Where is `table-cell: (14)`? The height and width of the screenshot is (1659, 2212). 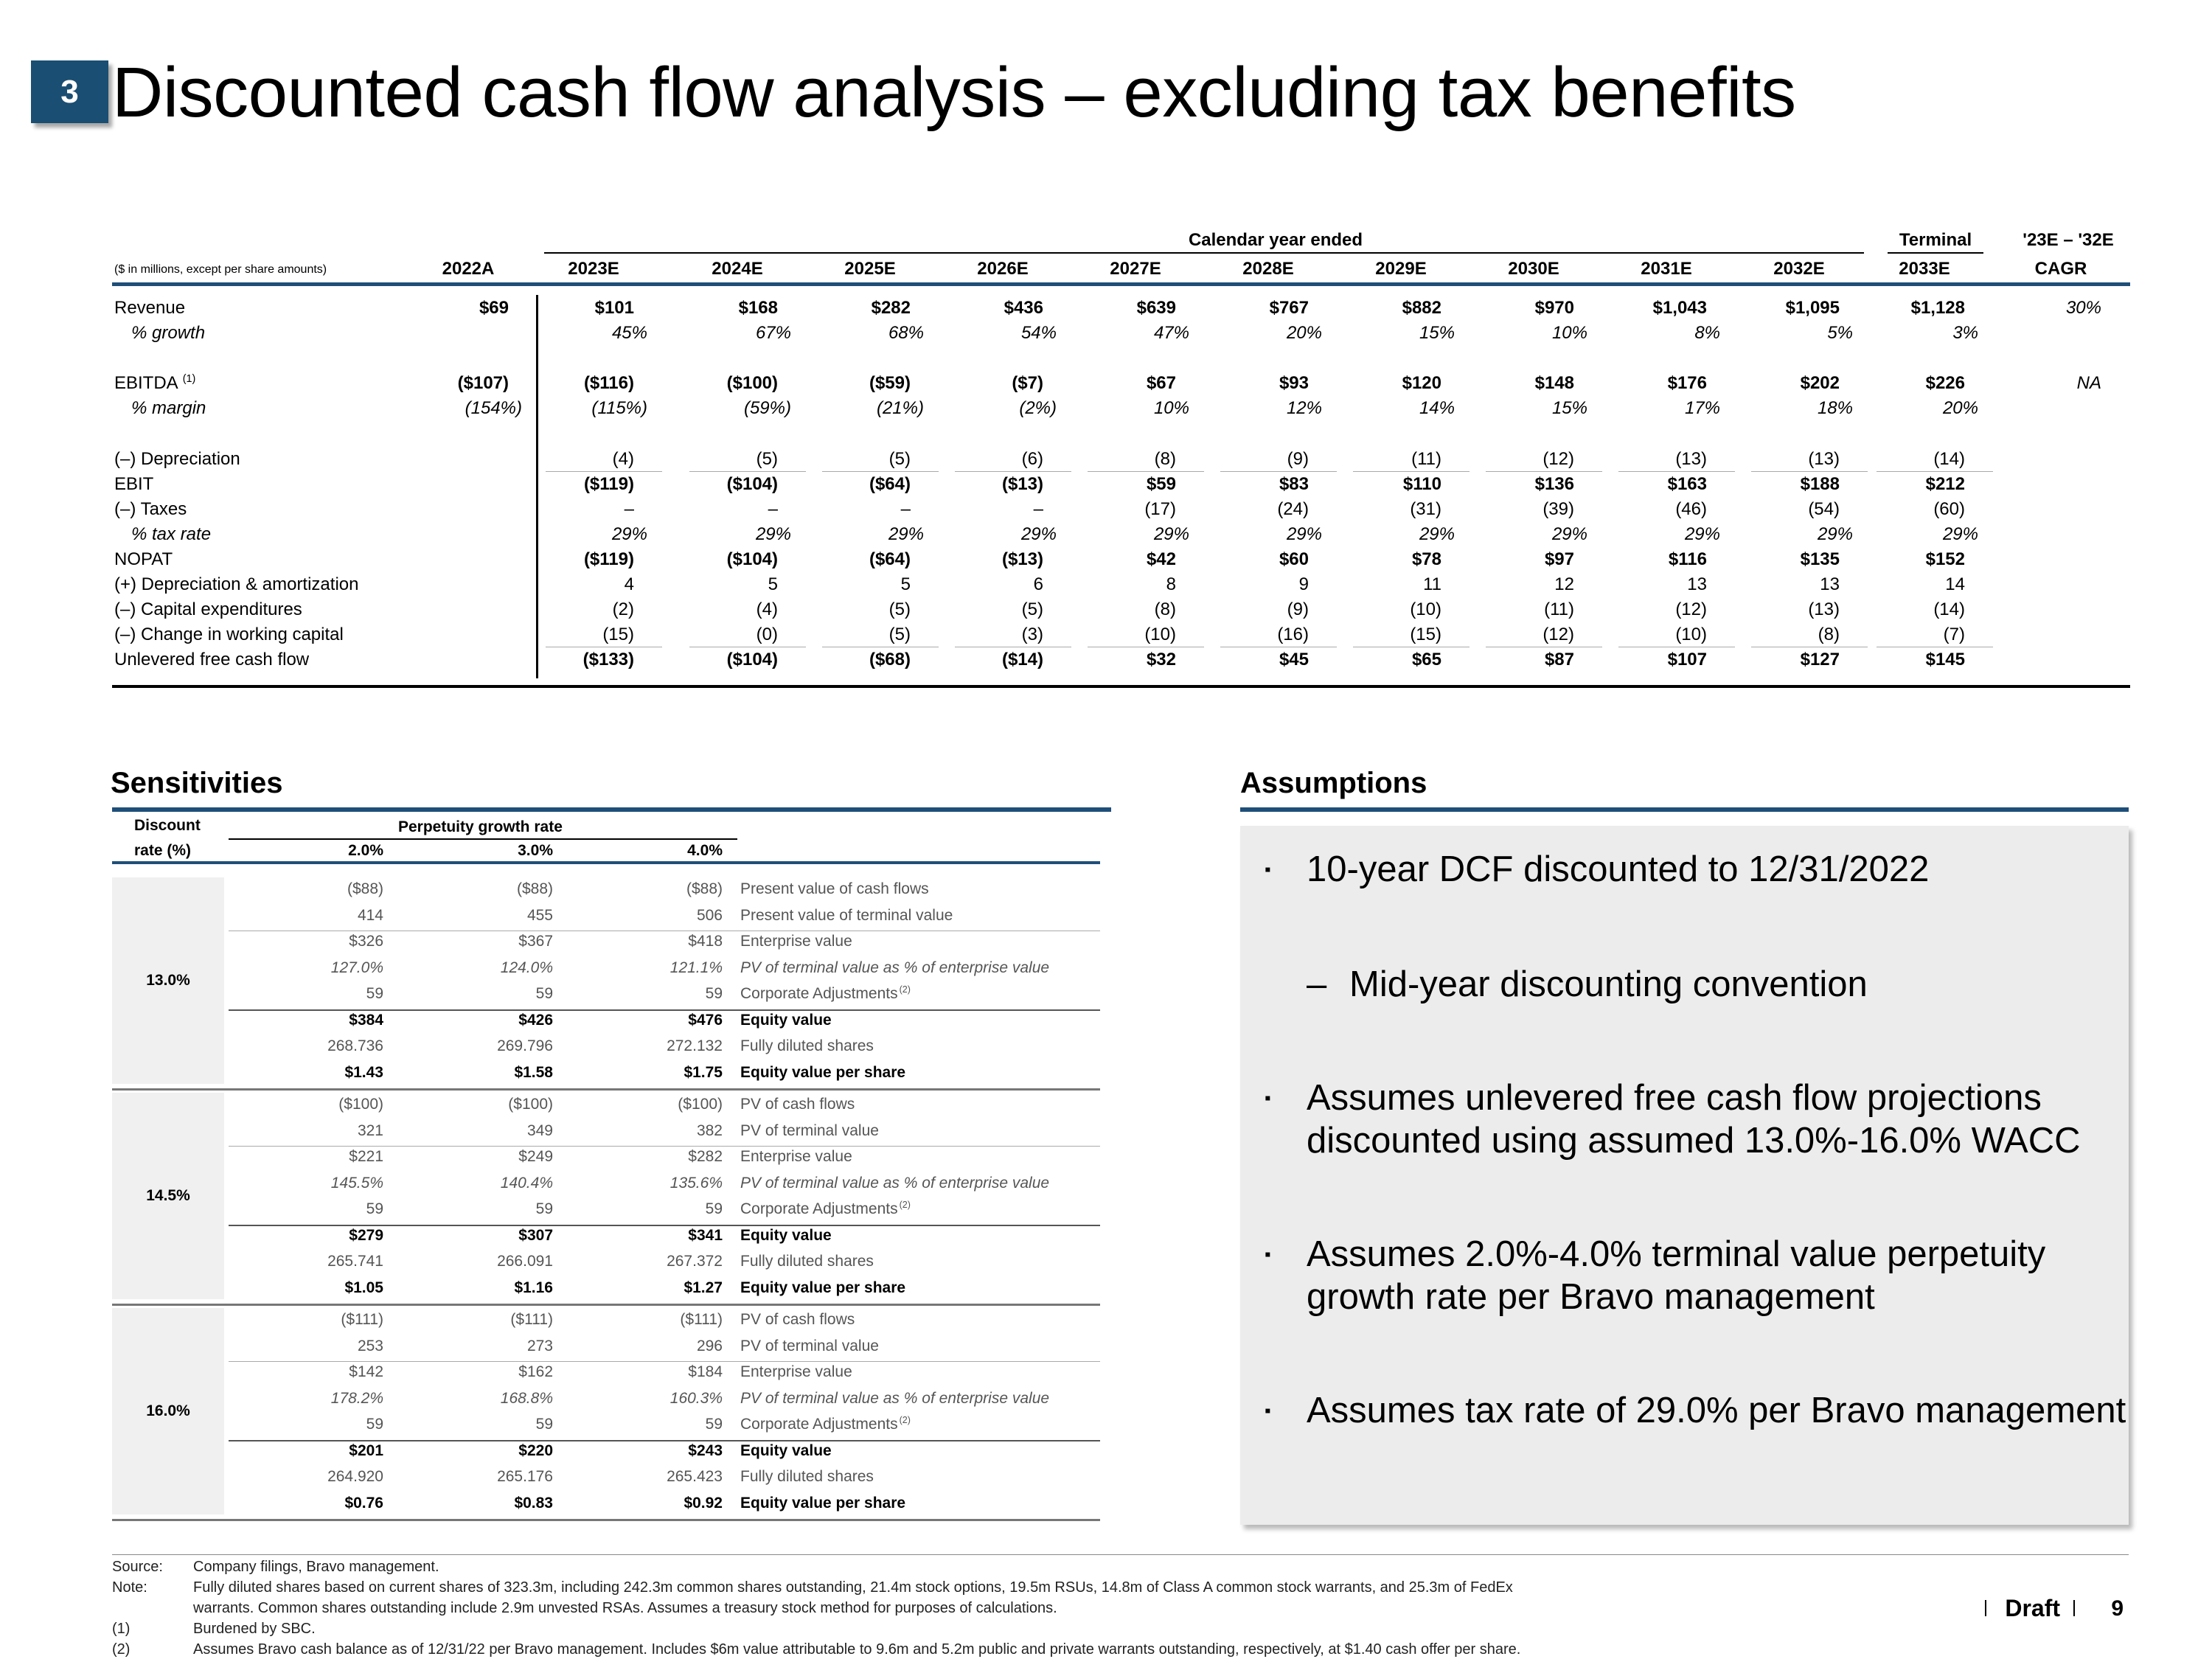 table-cell: (14) is located at coordinates (1949, 459).